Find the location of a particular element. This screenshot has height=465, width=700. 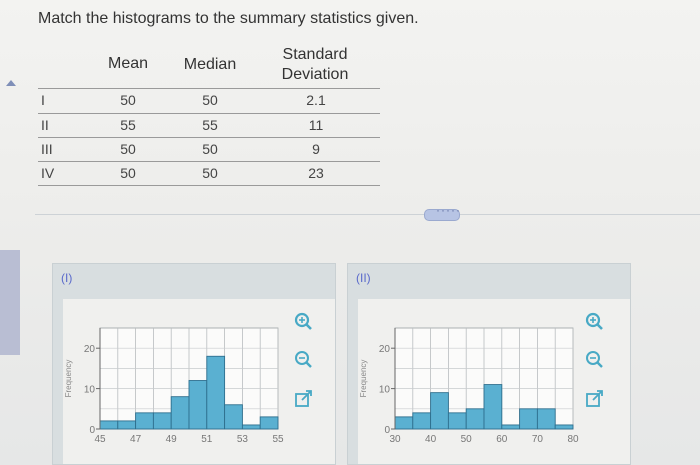

histogram-chart: 0 10 20 Frequency 30 40 50 60 70 80 is located at coordinates (469, 386).